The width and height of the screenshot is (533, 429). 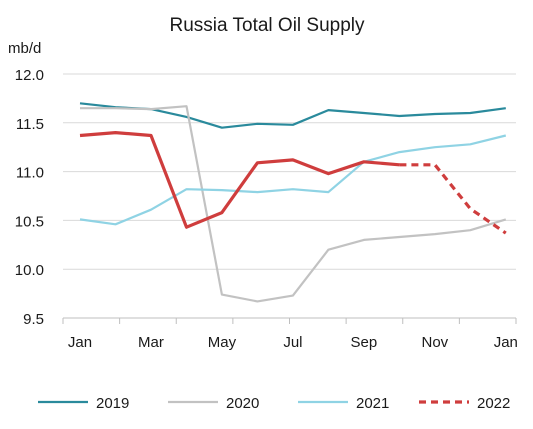 I want to click on y-tick-label: 11.0, so click(x=30, y=173).